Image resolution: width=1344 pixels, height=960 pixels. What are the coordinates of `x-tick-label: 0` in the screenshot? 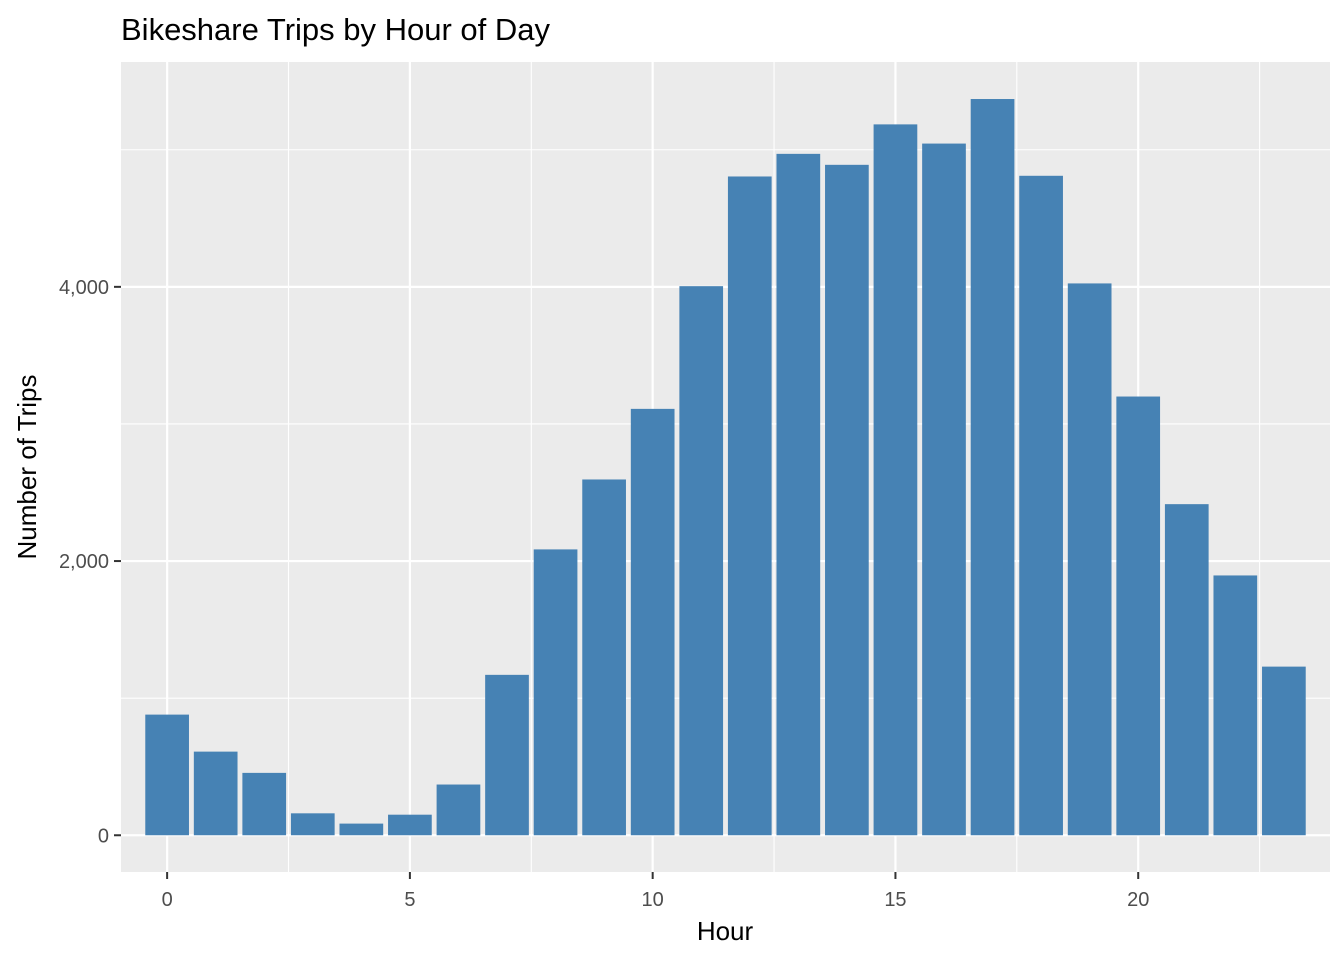 It's located at (167, 900).